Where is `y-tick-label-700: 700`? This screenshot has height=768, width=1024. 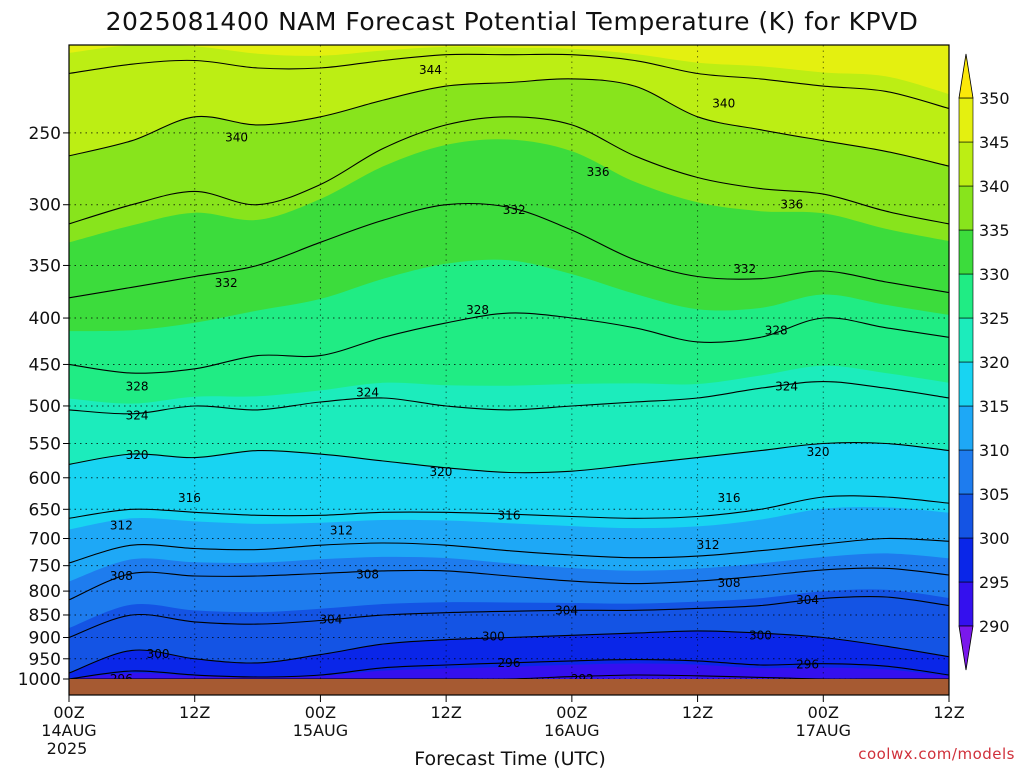 y-tick-label-700: 700 is located at coordinates (45, 539).